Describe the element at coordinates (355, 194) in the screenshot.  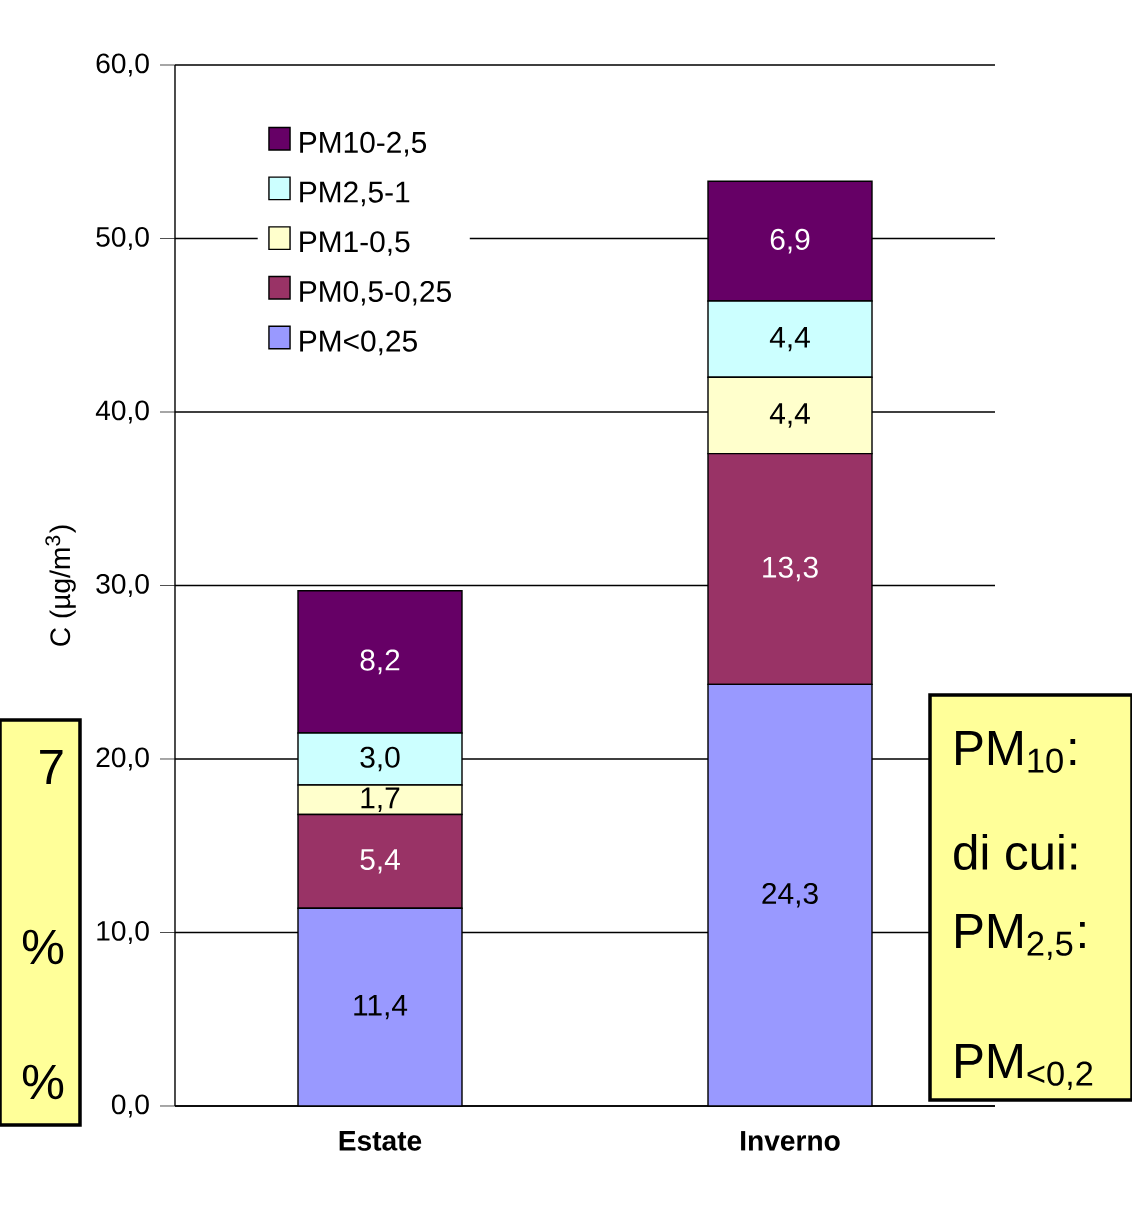
I see `legend-label: PM2,5-1` at that location.